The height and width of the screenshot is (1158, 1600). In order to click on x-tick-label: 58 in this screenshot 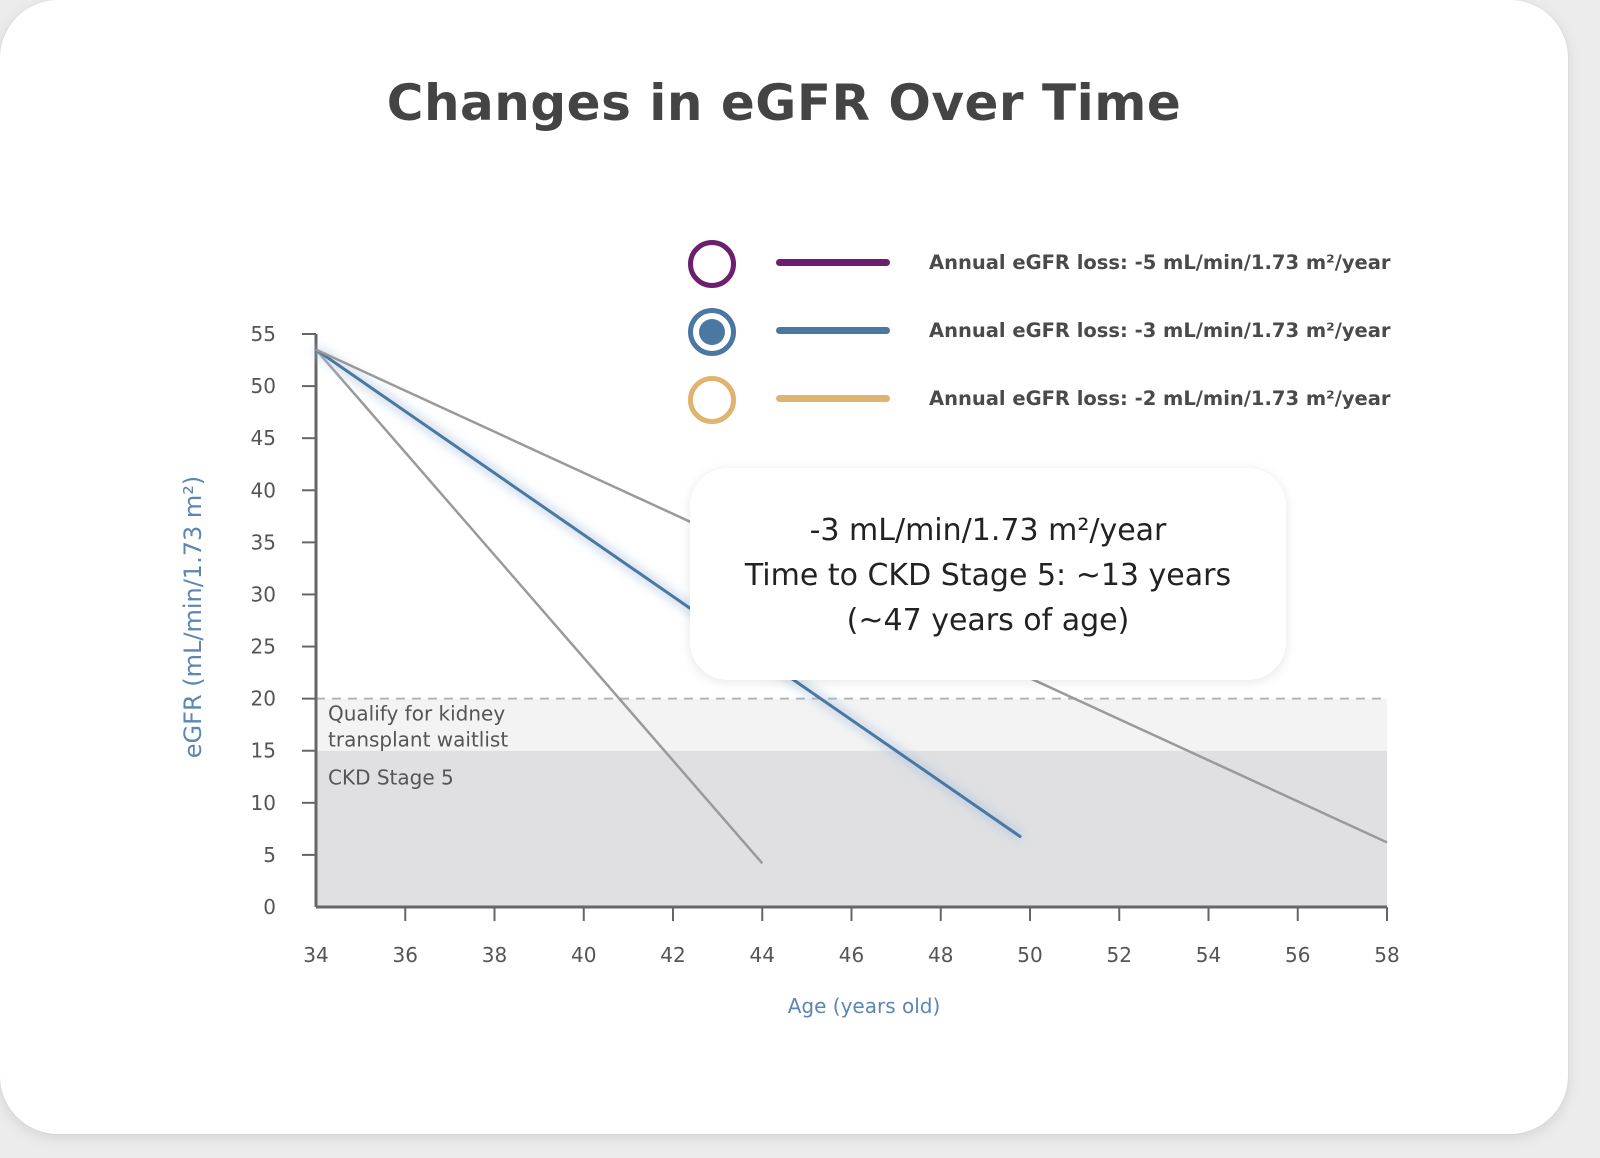, I will do `click(1386, 955)`.